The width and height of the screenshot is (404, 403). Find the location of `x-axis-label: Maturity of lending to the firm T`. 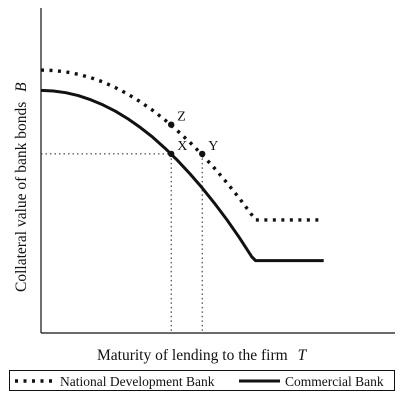

x-axis-label: Maturity of lending to the firm T is located at coordinates (202, 355).